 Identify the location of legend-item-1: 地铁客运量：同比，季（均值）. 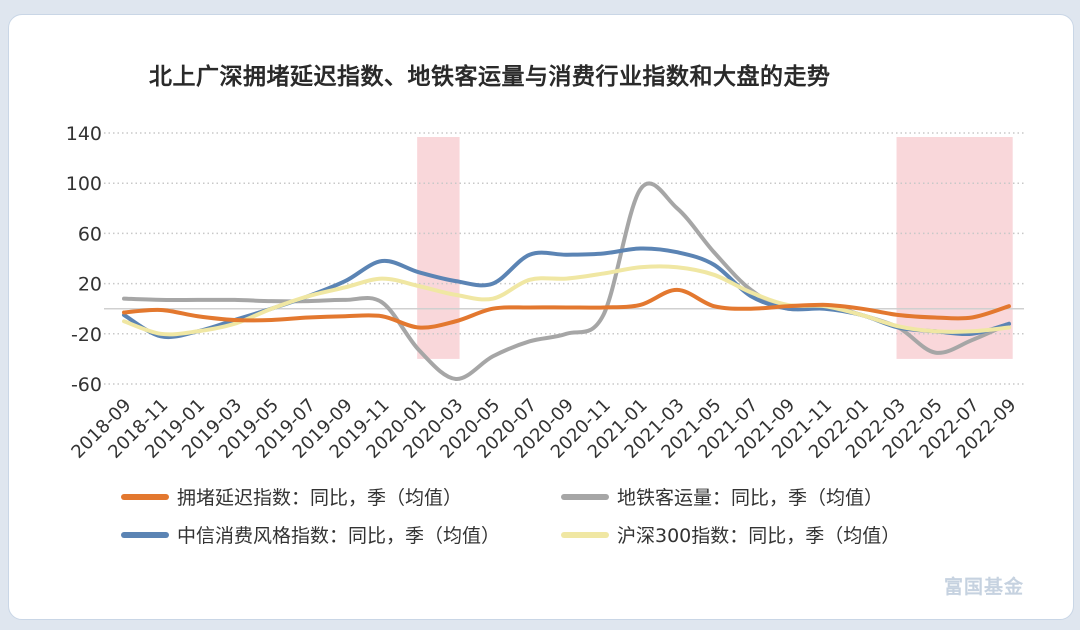
(722, 496).